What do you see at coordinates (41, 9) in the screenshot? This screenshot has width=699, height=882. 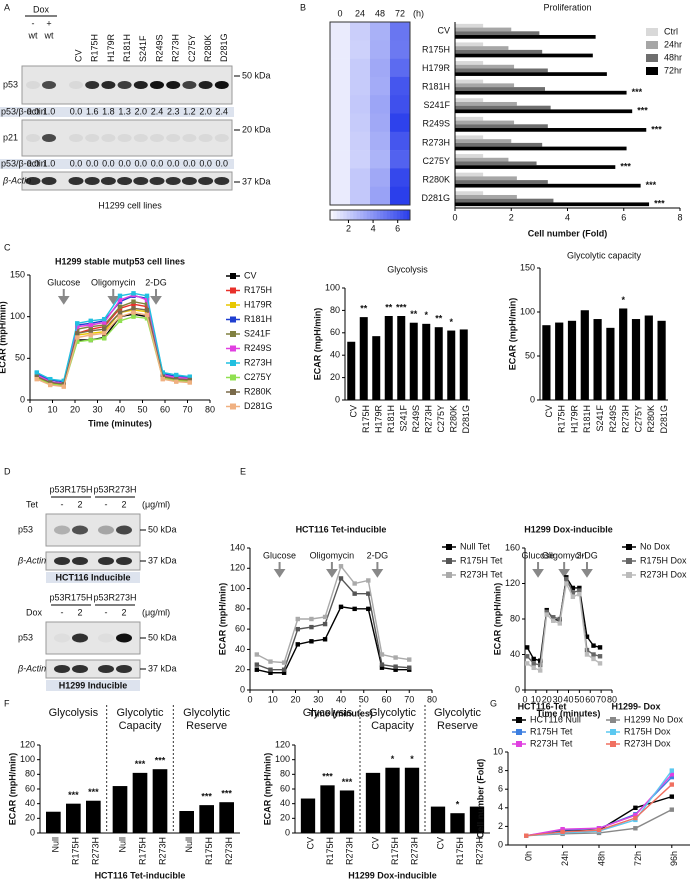 I see `treatment-label: Dox` at bounding box center [41, 9].